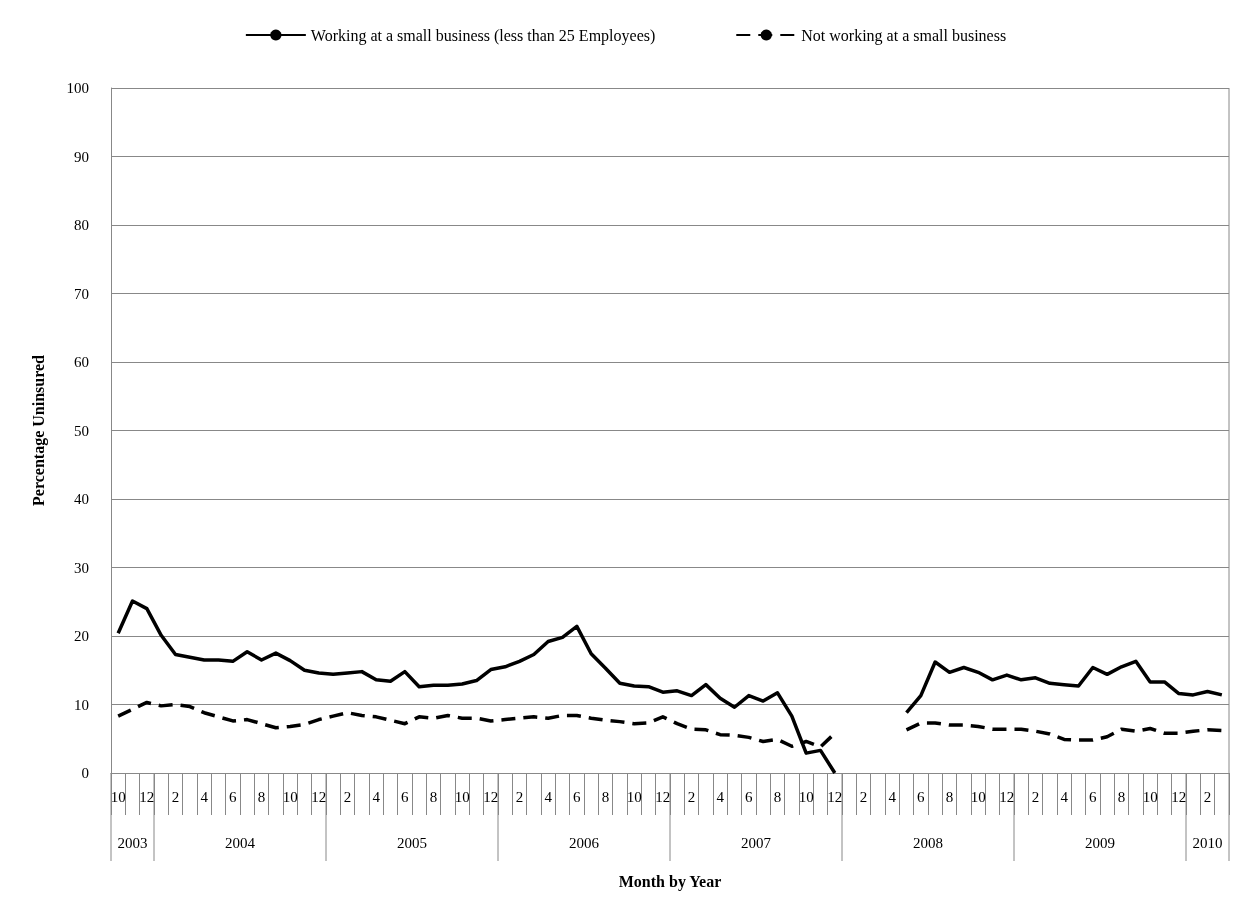  Describe the element at coordinates (483, 35) in the screenshot. I see `legend-label: Working at a small business (less than 25 Employees)` at that location.